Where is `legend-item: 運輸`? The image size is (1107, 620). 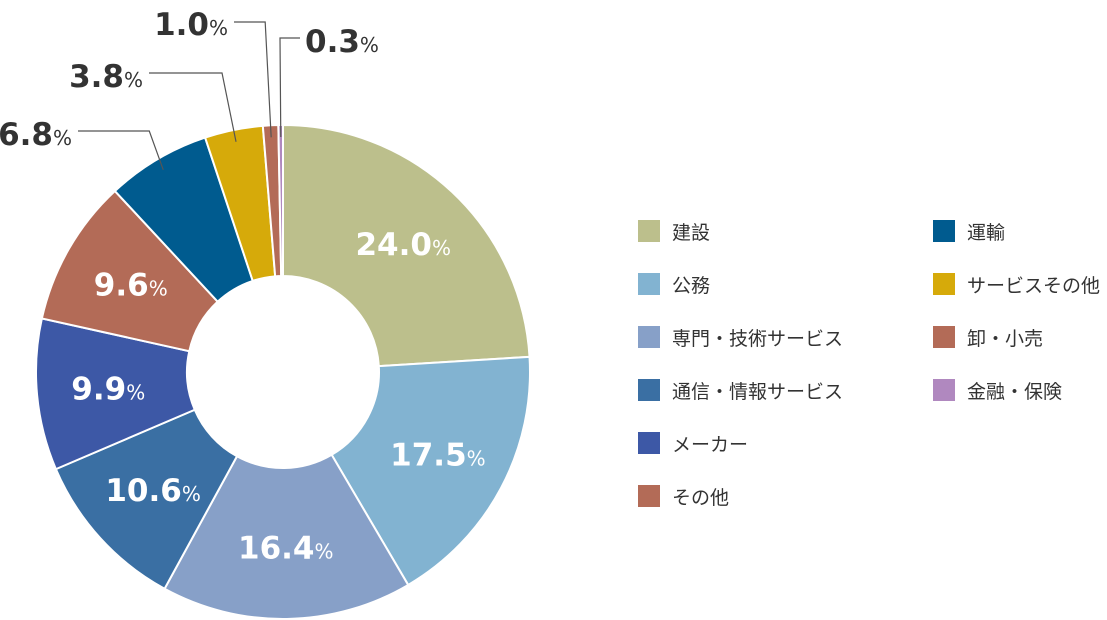
legend-item: 運輸 is located at coordinates (969, 231).